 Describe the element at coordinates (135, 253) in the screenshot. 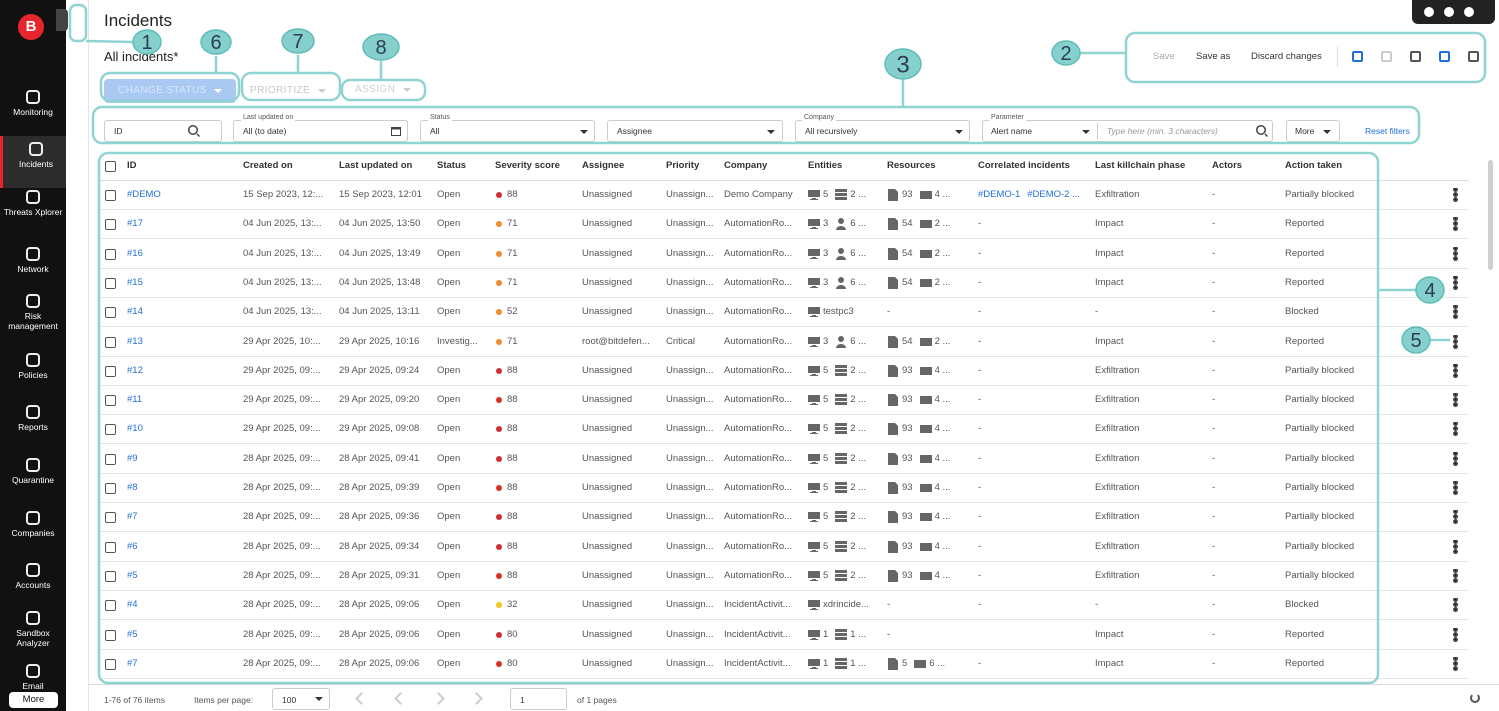

I see `incident-link: #16` at that location.